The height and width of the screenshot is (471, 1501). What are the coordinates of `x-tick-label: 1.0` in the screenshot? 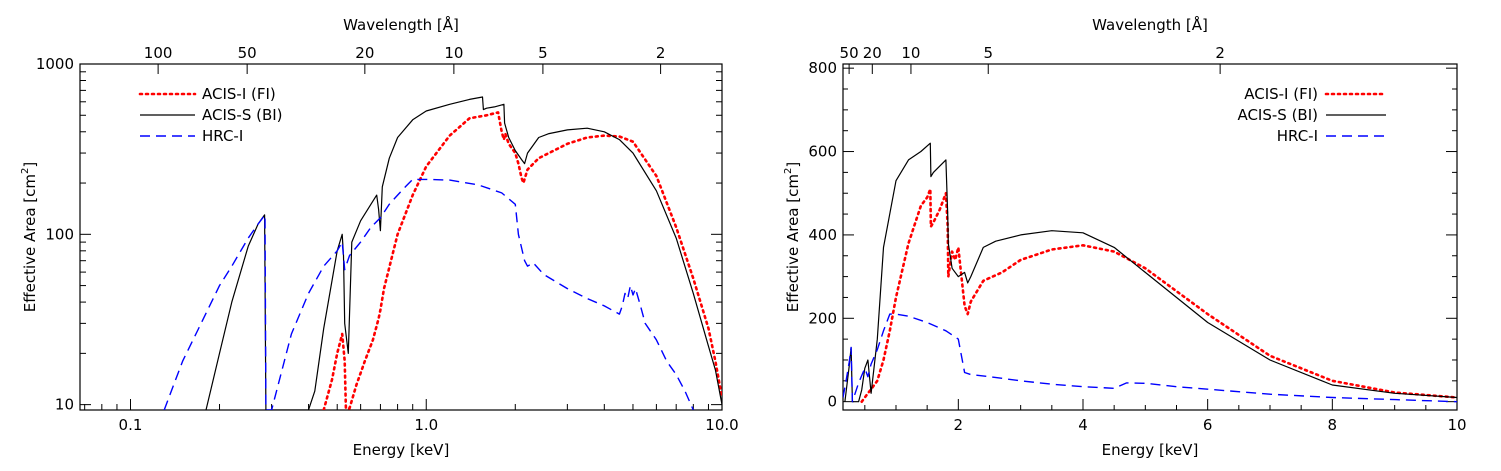 It's located at (426, 425).